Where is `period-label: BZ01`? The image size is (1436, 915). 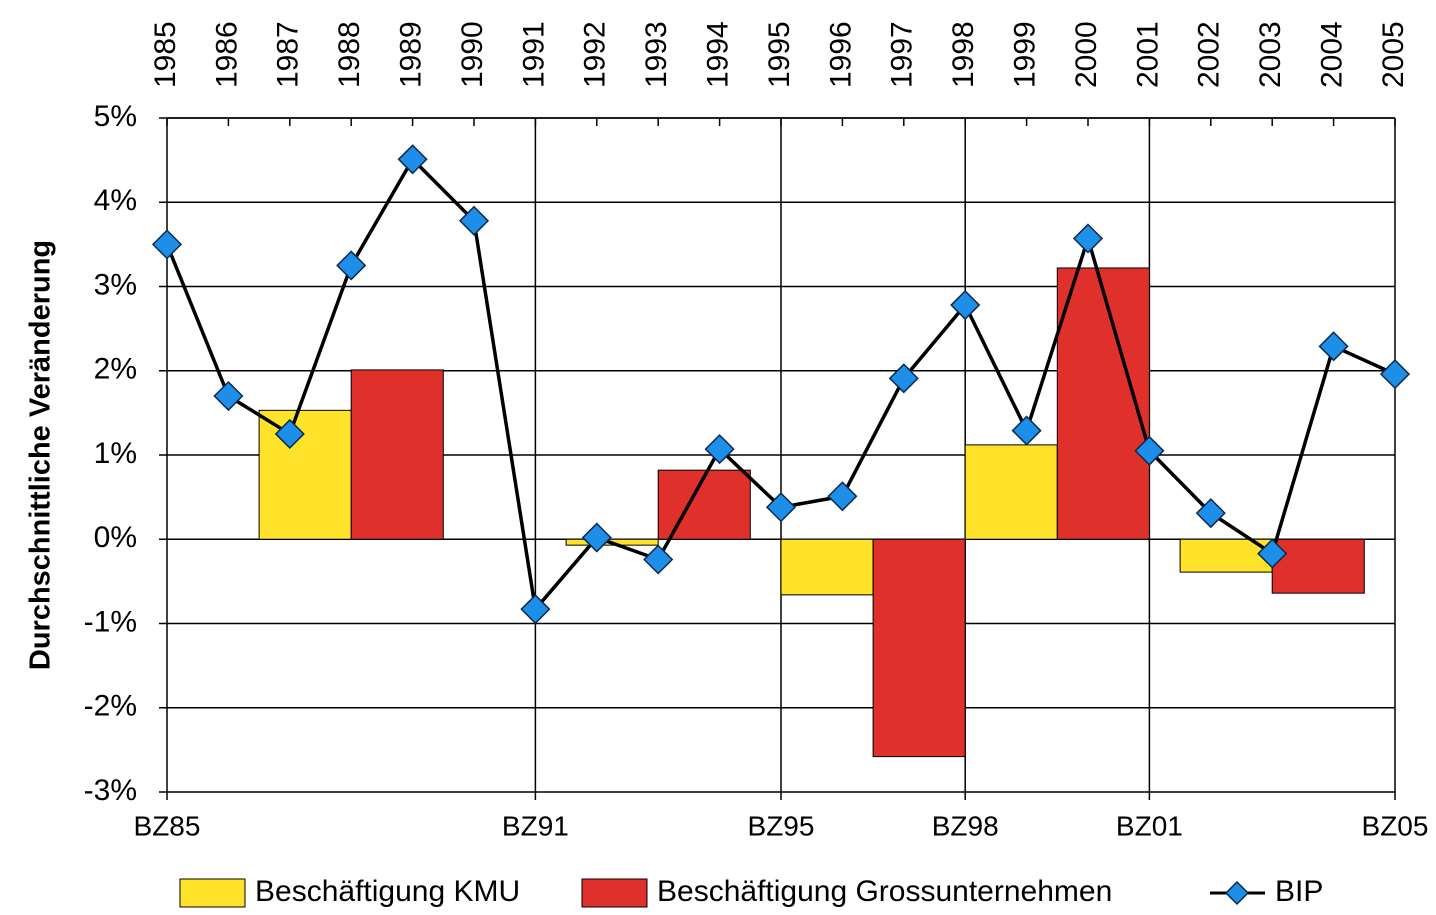
period-label: BZ01 is located at coordinates (1149, 825).